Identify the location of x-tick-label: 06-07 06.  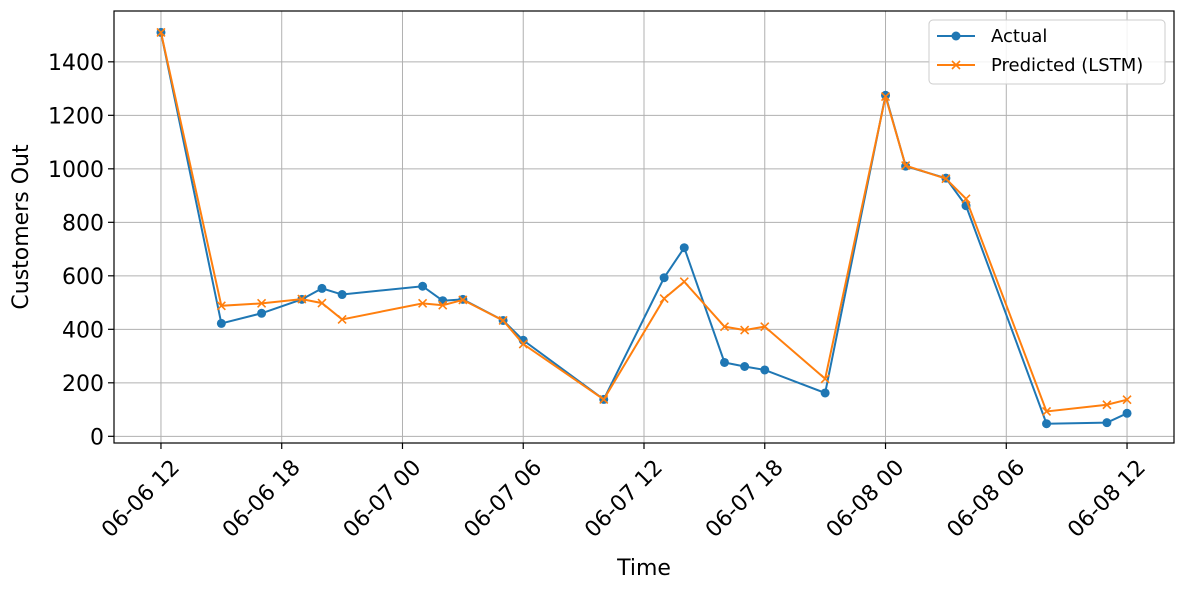
(504, 499).